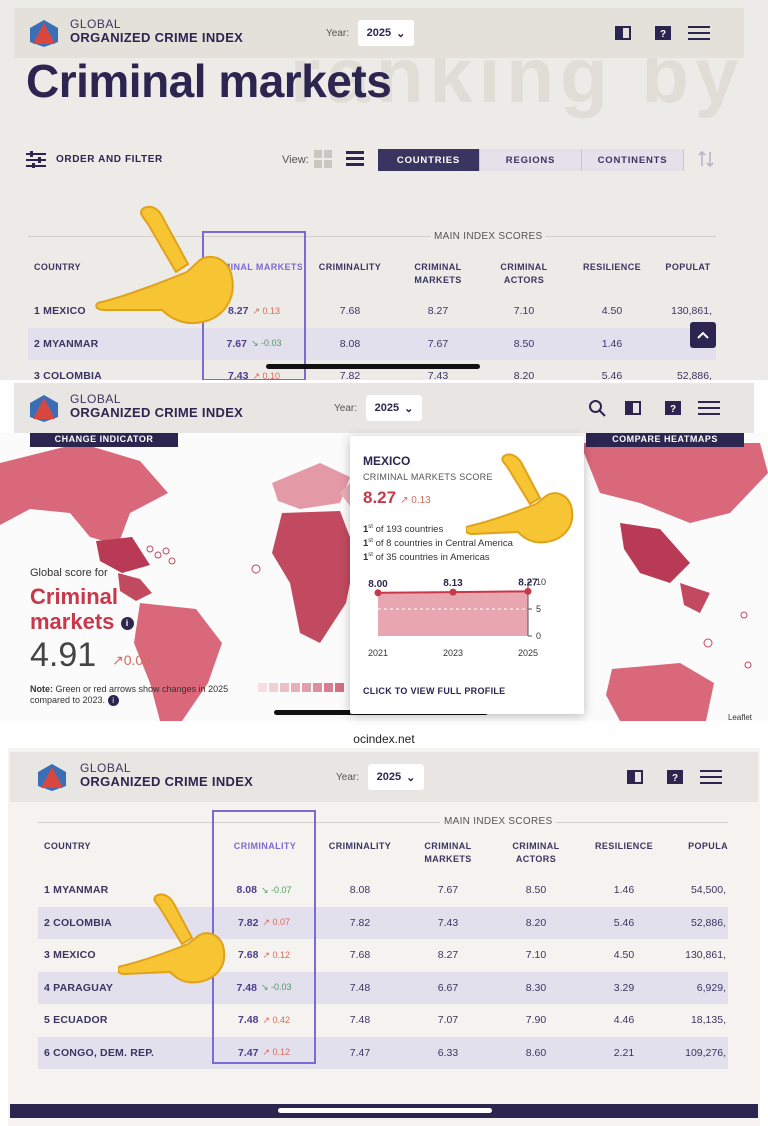  Describe the element at coordinates (360, 1052) in the screenshot. I see `criminality-cell: 7.47` at that location.